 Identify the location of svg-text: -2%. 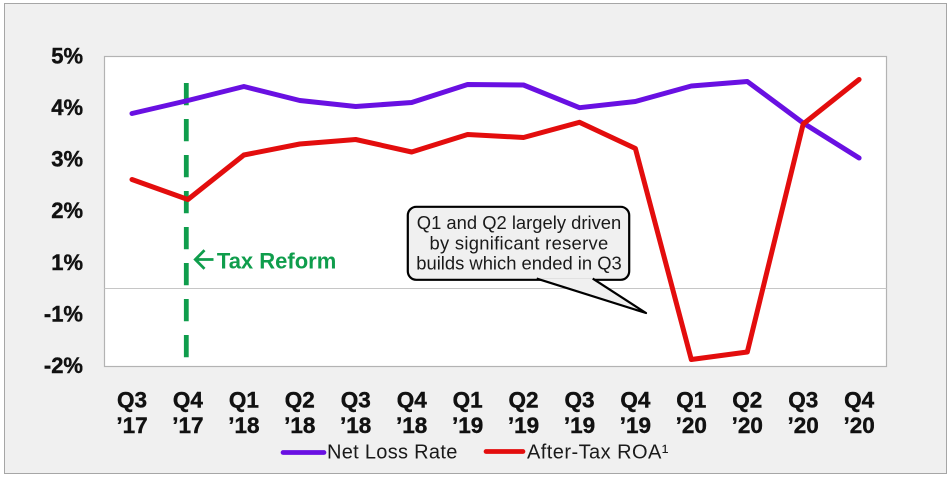
(63, 365).